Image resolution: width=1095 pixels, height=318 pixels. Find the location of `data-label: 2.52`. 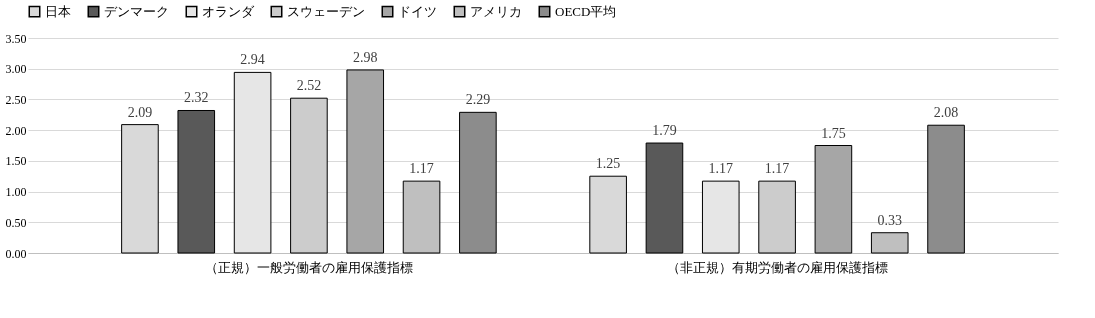

data-label: 2.52 is located at coordinates (309, 86).